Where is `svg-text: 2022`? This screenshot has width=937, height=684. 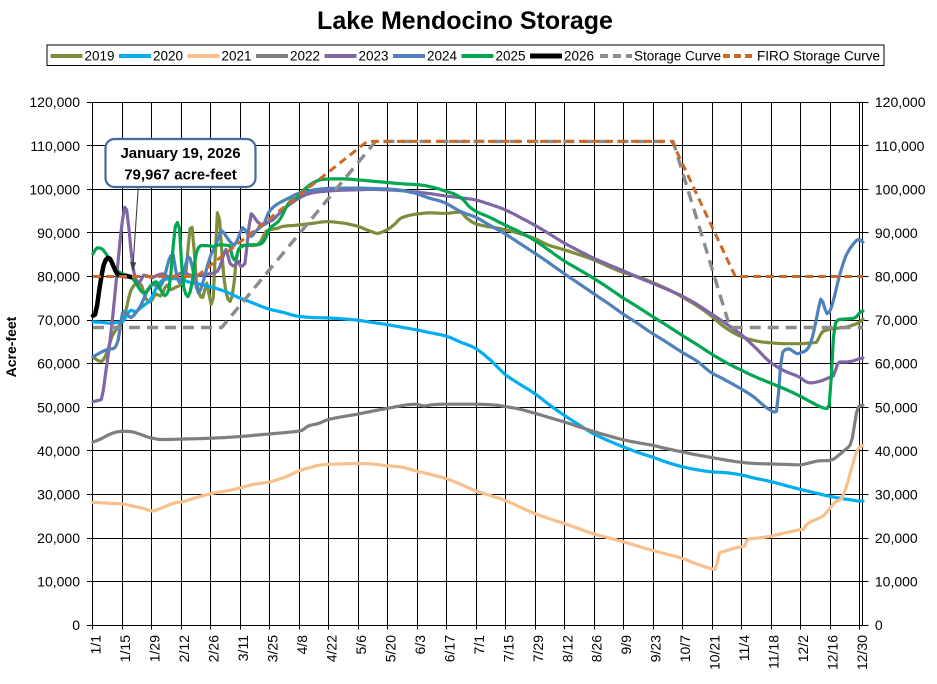
svg-text: 2022 is located at coordinates (305, 56).